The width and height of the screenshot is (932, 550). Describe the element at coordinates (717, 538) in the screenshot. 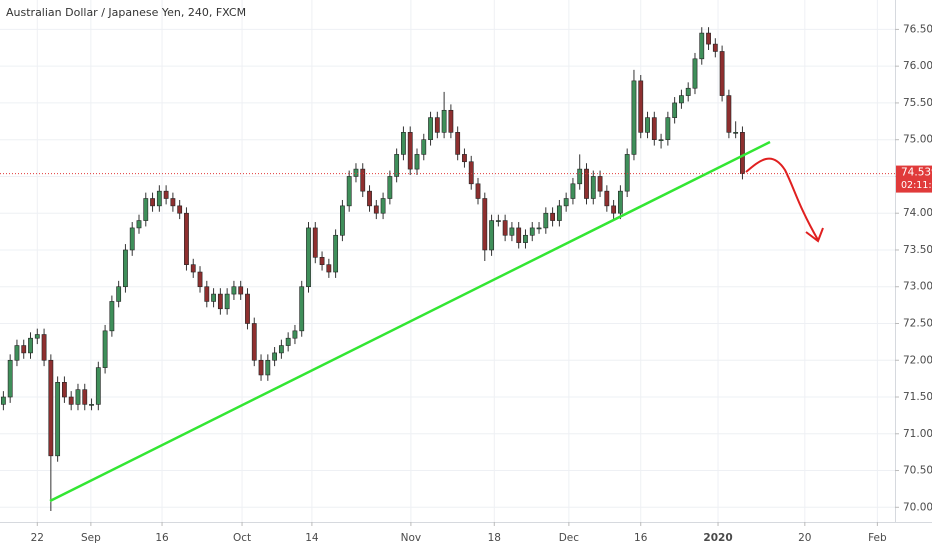

I see `x-tick-label: 2020` at that location.